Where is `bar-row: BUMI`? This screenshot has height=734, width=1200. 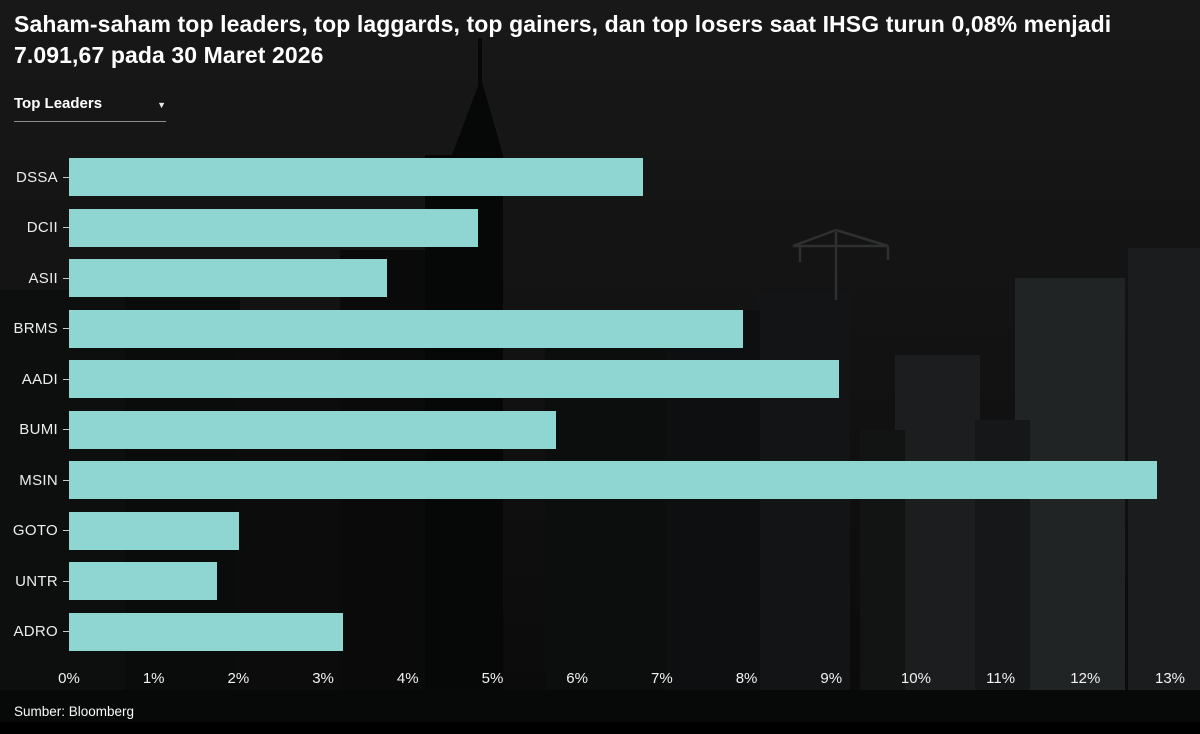 bar-row: BUMI is located at coordinates (600, 430).